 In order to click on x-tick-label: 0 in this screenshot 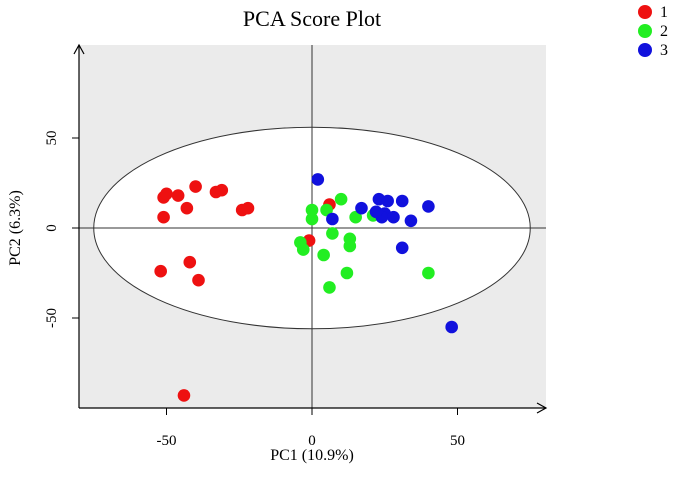, I will do `click(312, 441)`.